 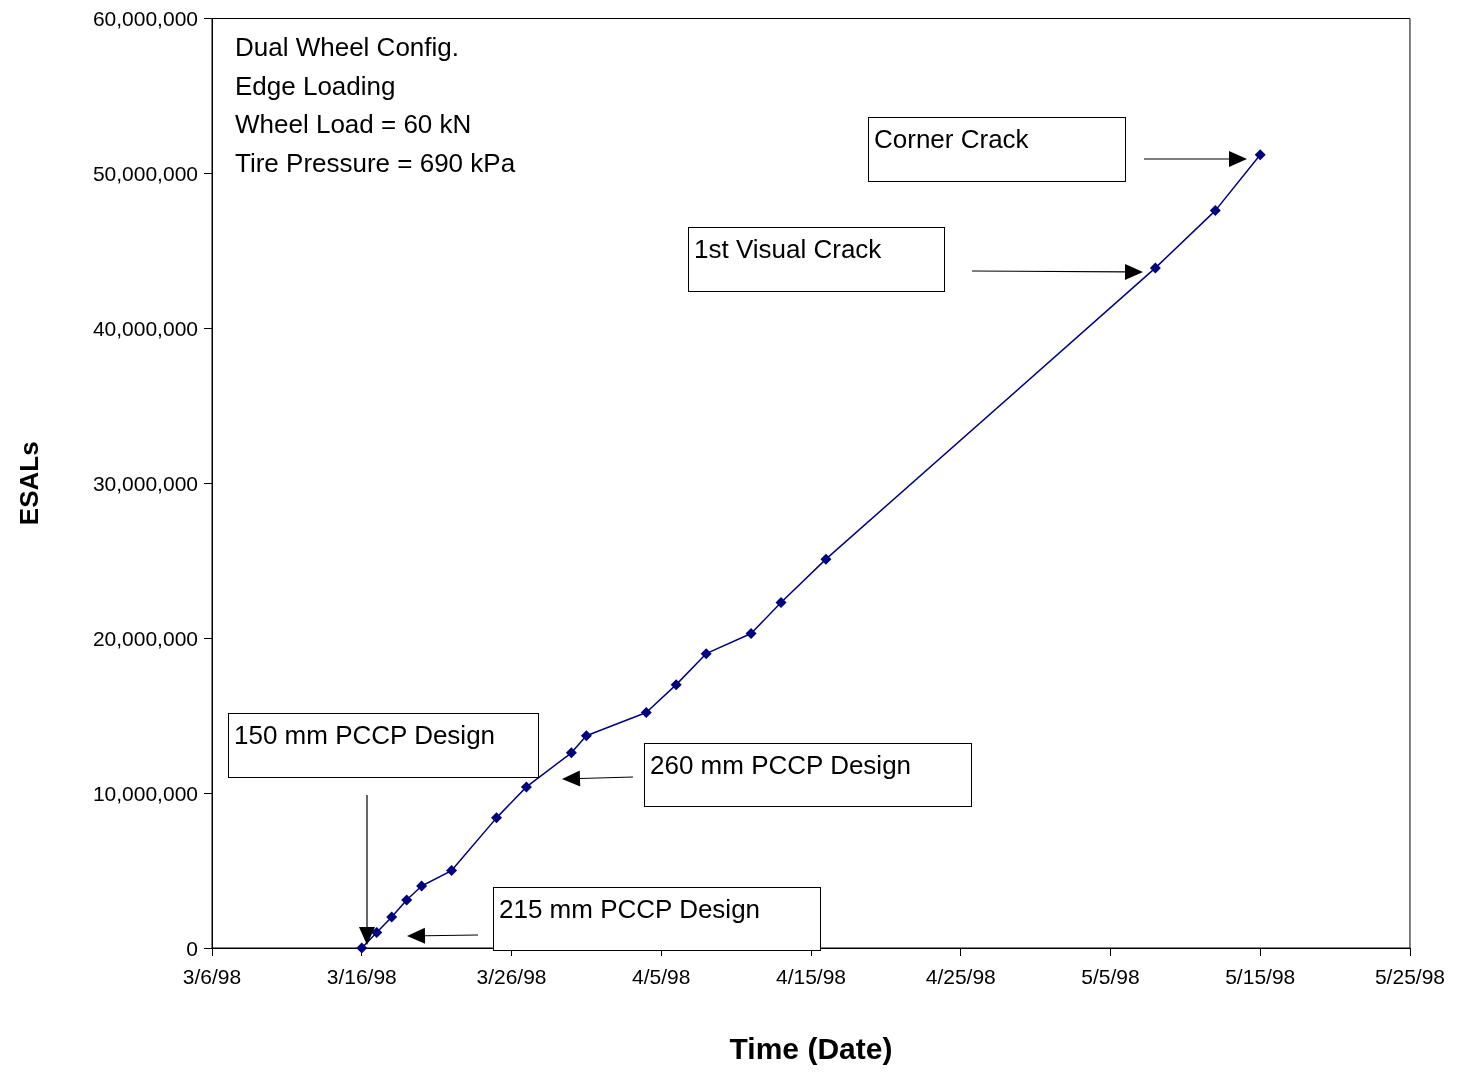 What do you see at coordinates (960, 976) in the screenshot?
I see `x-tick-label: 4/25/98` at bounding box center [960, 976].